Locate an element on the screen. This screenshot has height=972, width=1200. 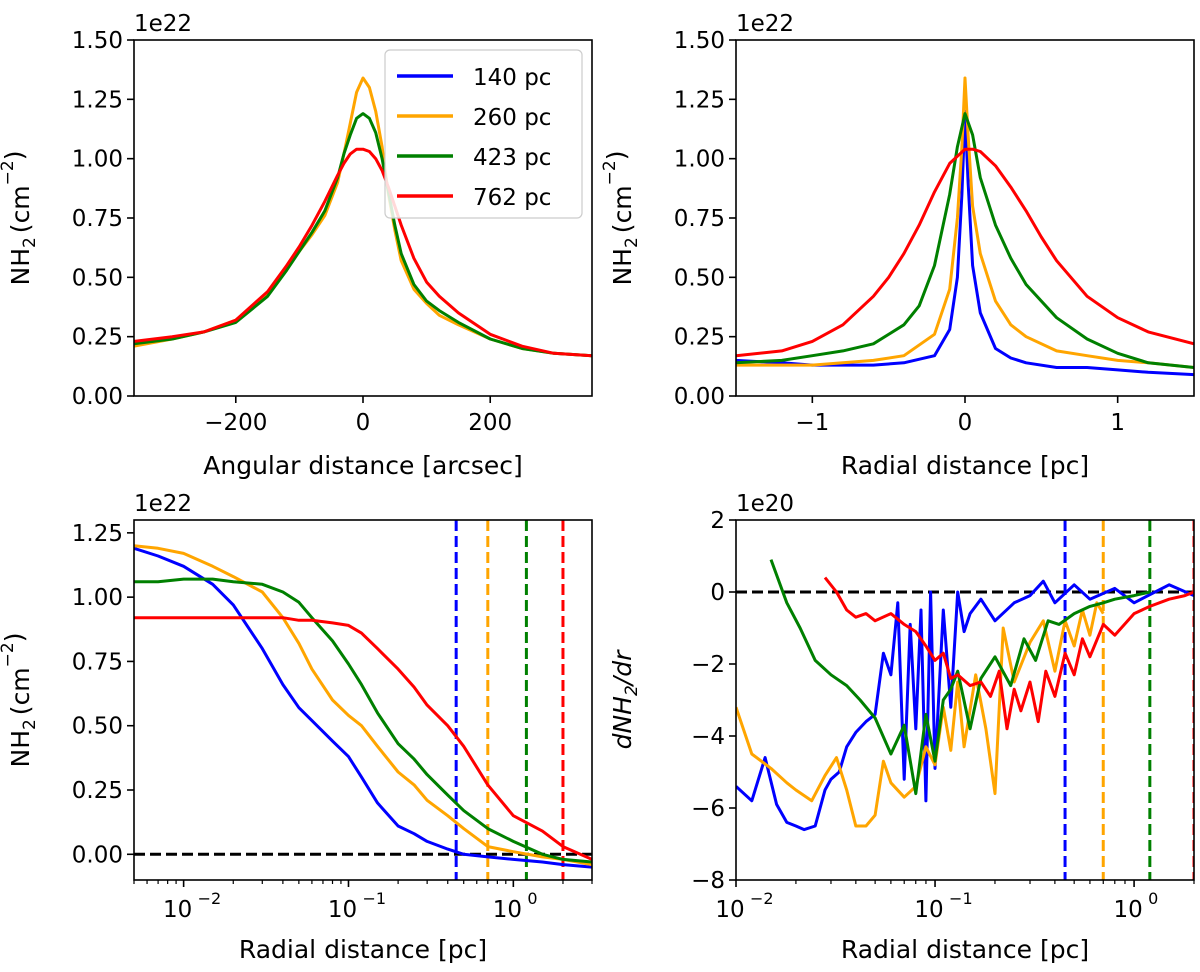
plot-area-tl is located at coordinates (363, 217).